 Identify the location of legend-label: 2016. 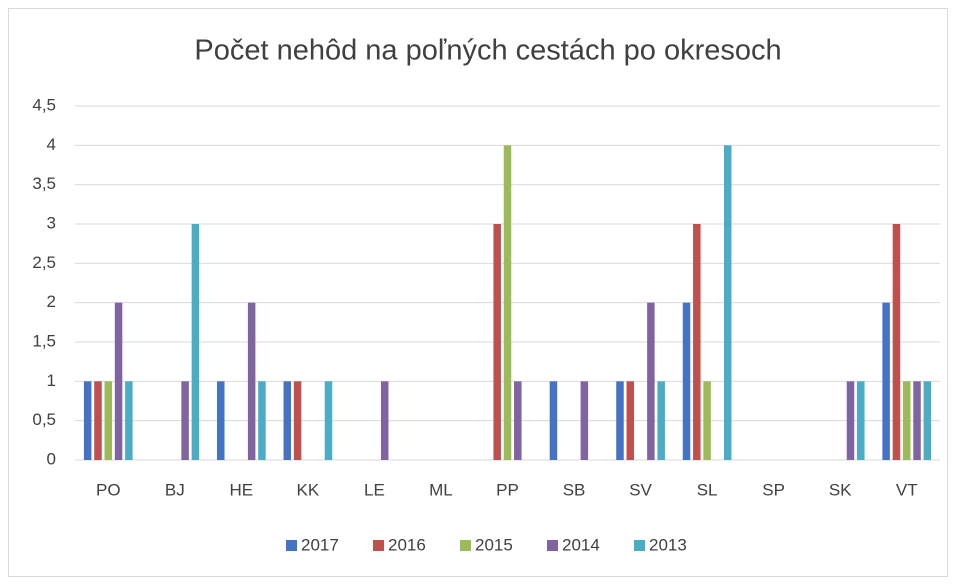
(407, 544).